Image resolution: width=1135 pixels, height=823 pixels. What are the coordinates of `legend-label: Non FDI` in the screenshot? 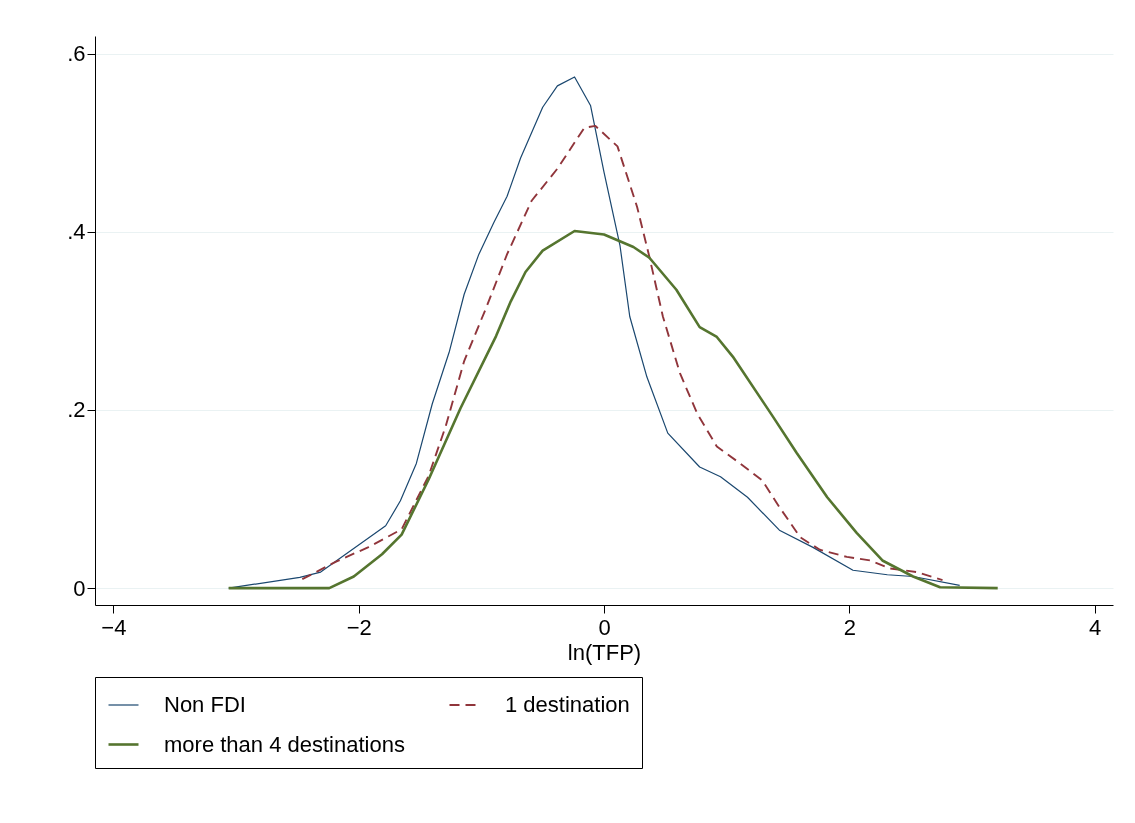 It's located at (205, 704).